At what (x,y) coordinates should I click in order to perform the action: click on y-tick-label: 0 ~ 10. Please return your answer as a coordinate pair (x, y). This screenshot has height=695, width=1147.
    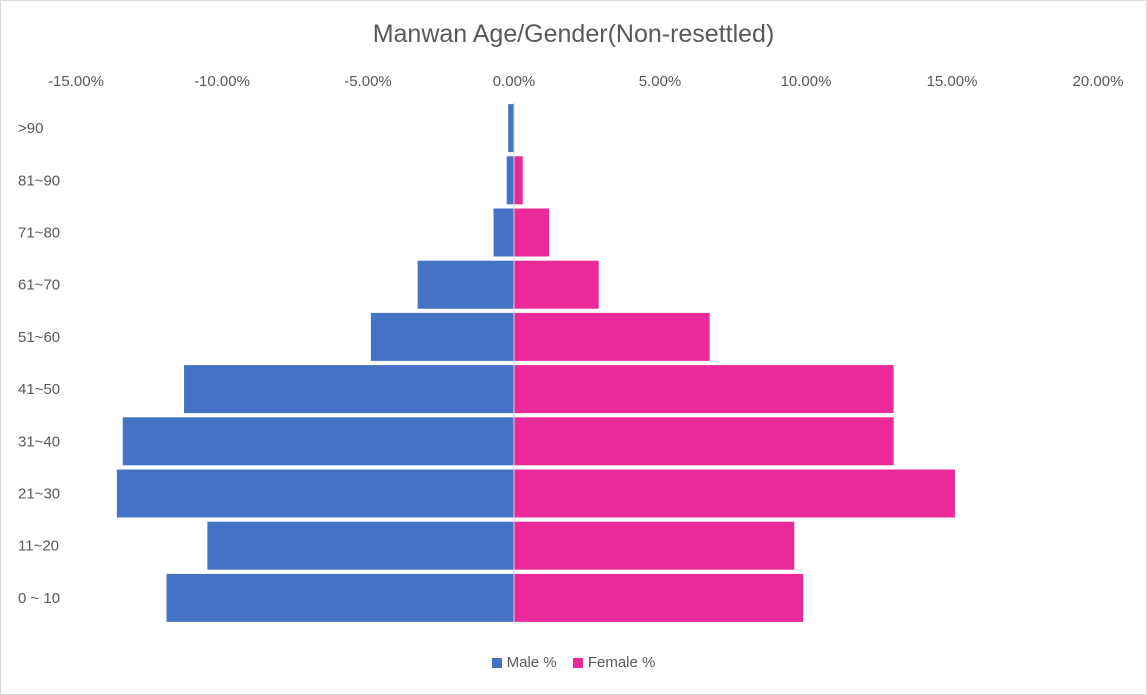
    Looking at the image, I should click on (39, 598).